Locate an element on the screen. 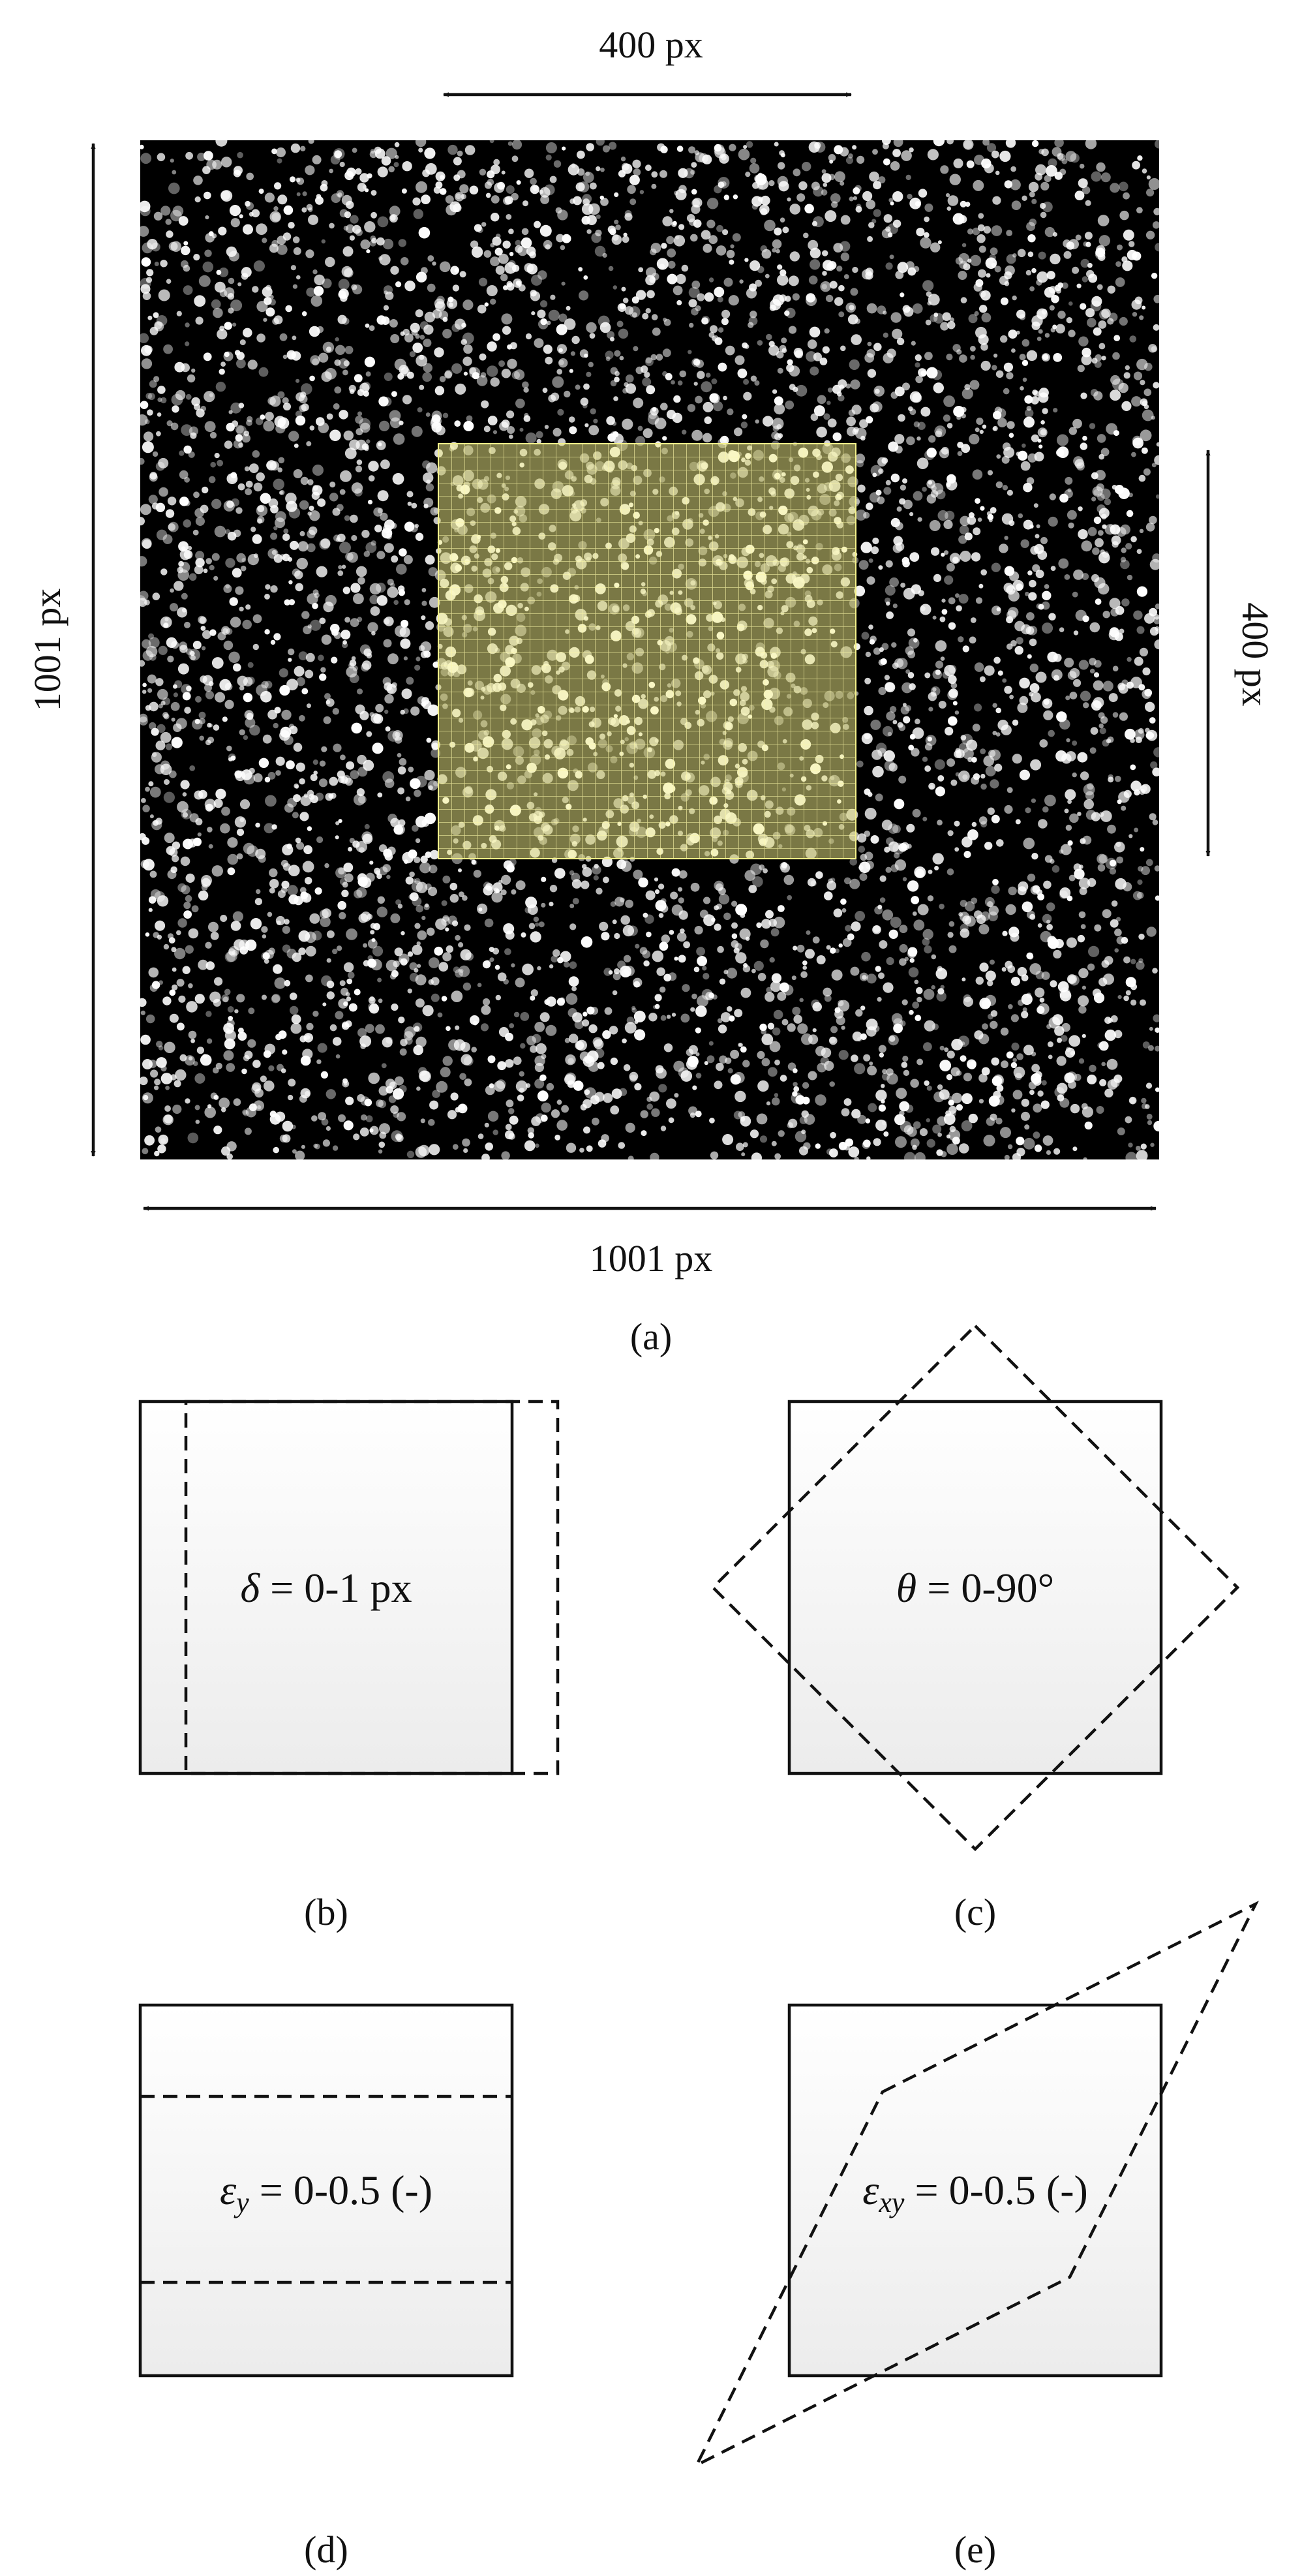  rotated-square-c is located at coordinates (975, 1587).